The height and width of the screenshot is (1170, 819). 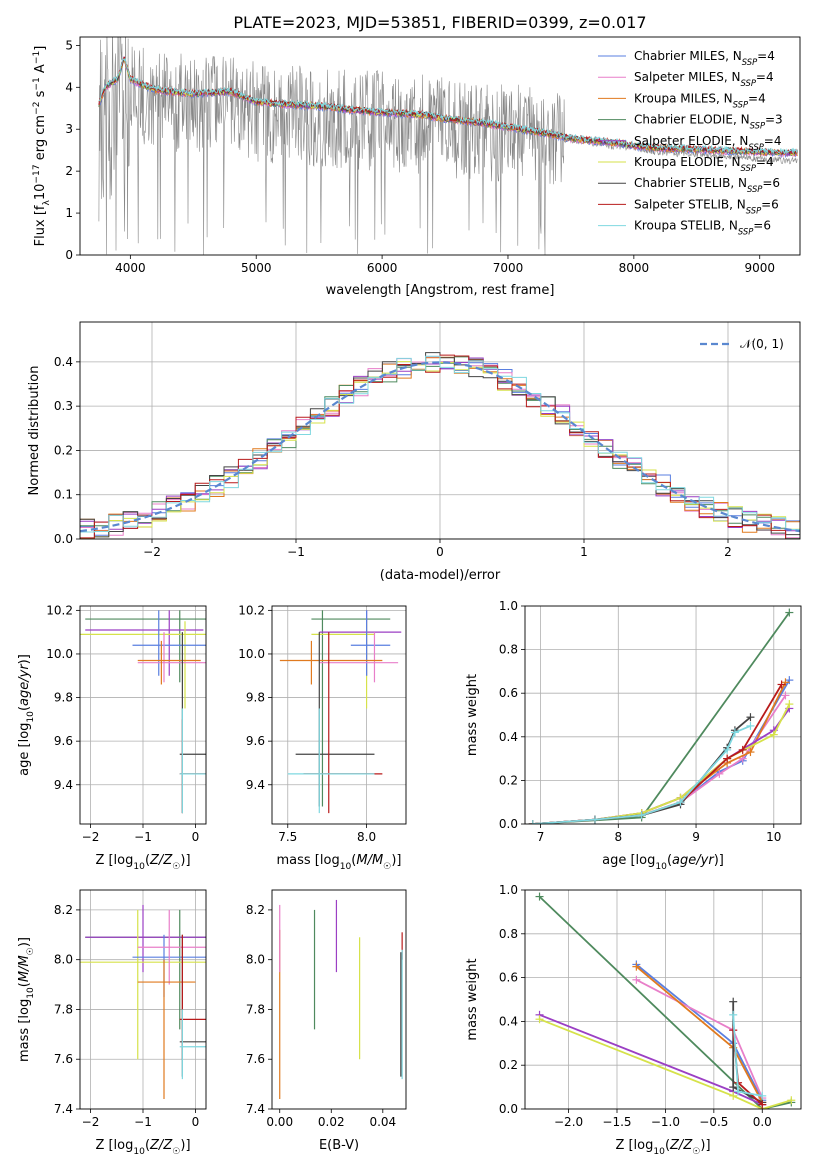 I want to click on x-tick-label: 0.02, so click(x=331, y=1122).